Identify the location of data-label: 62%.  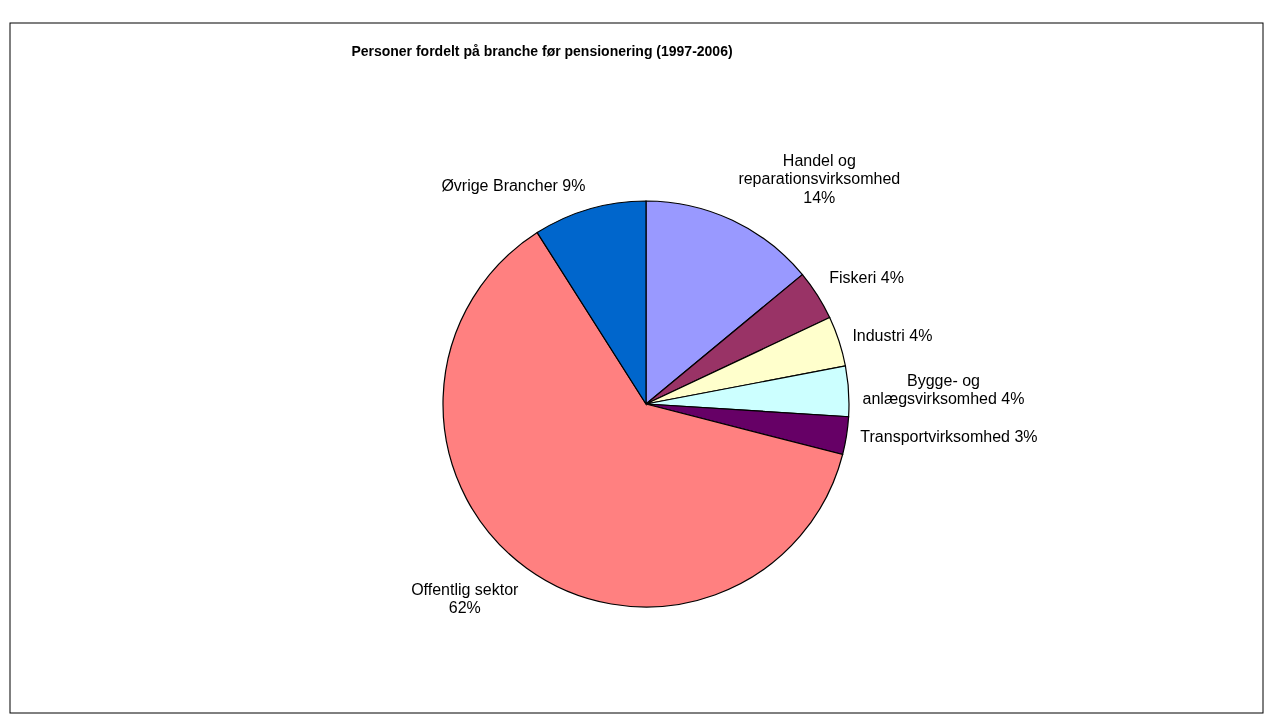
(464, 608).